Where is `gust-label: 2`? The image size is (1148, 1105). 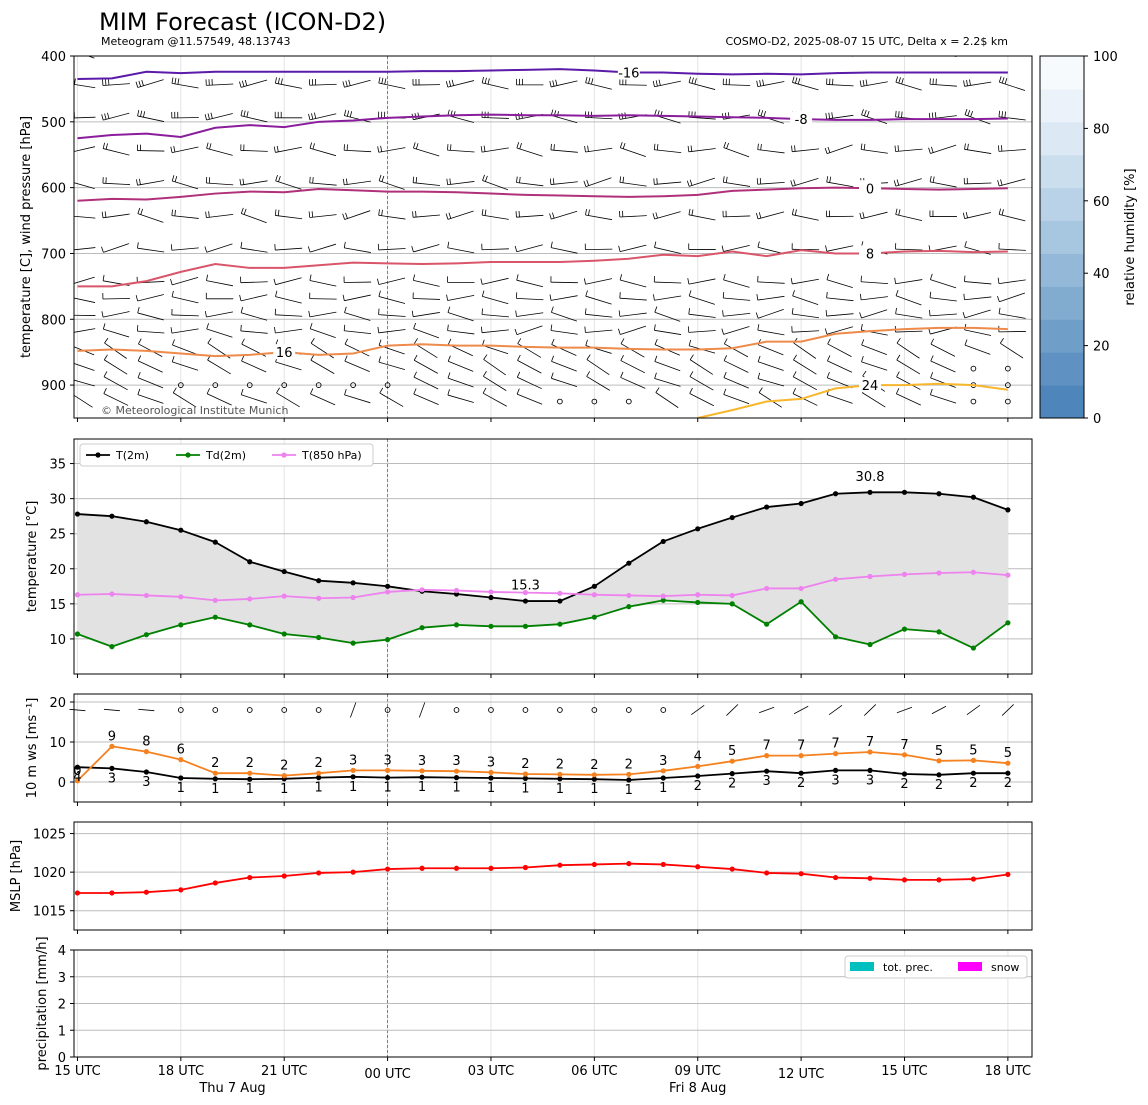
gust-label: 2 is located at coordinates (525, 764).